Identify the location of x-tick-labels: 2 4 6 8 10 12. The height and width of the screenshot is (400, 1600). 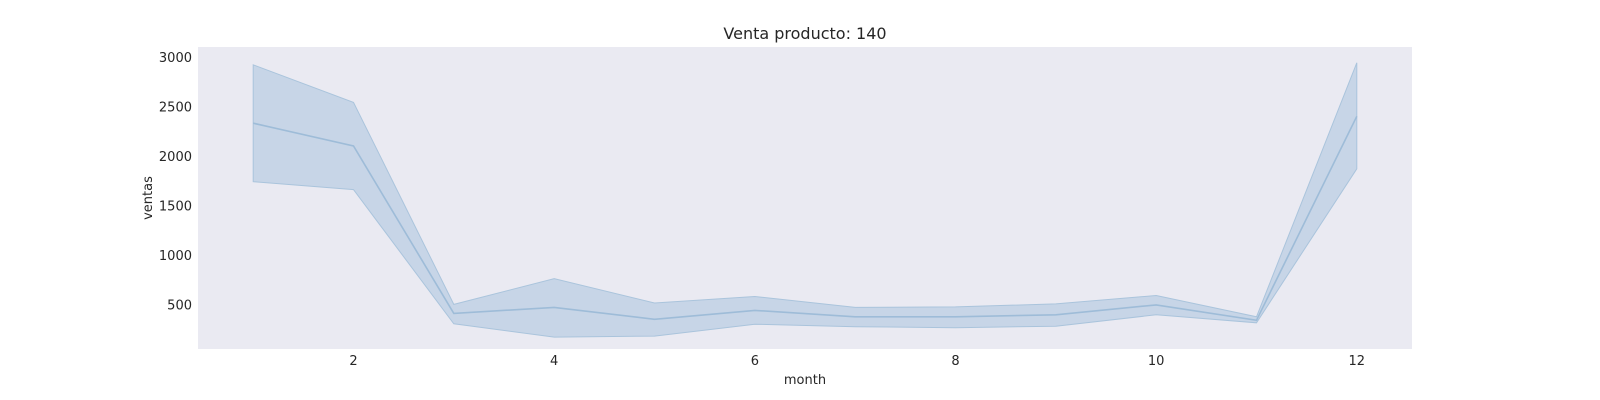
(857, 361).